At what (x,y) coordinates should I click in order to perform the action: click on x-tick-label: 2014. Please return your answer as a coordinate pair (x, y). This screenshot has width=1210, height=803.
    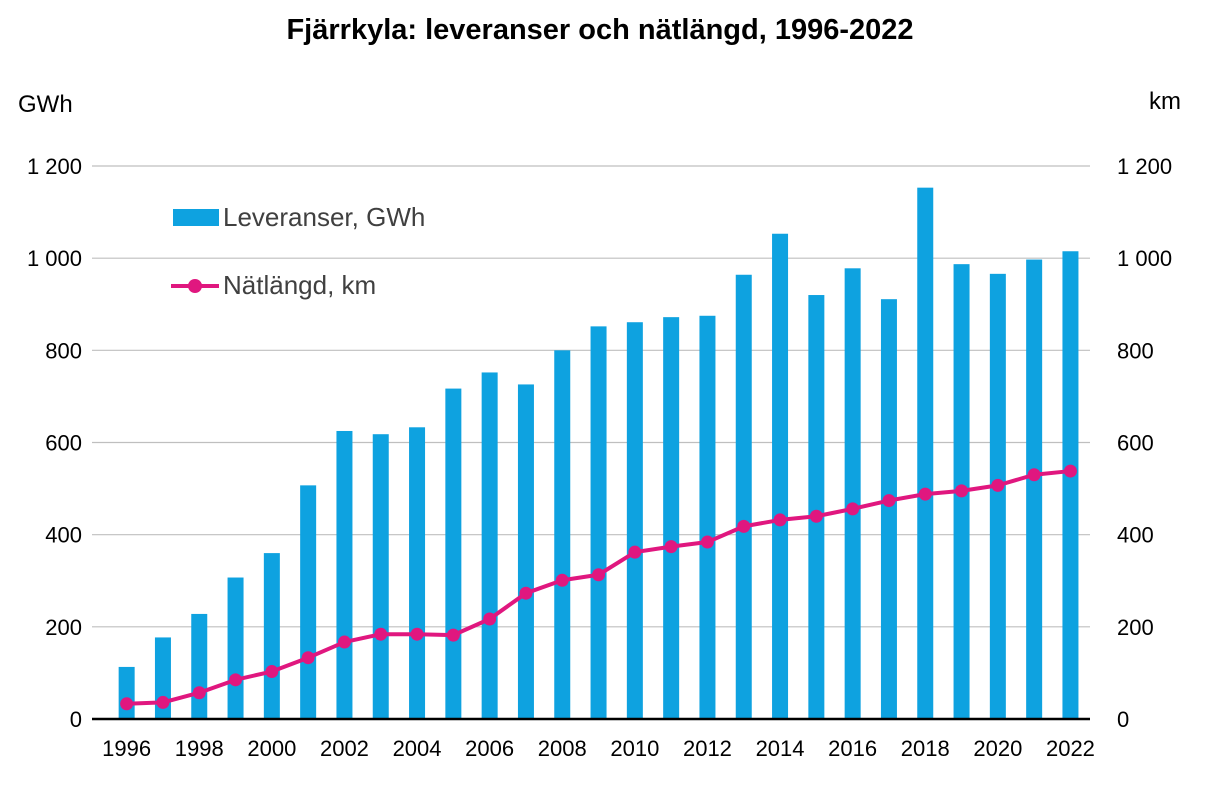
    Looking at the image, I should click on (780, 748).